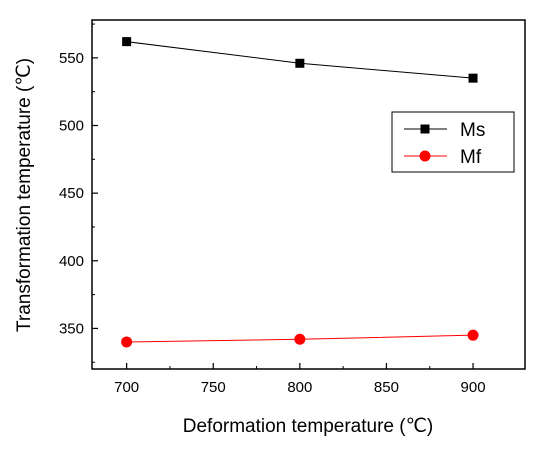  I want to click on x-tick-label: 750, so click(213, 387).